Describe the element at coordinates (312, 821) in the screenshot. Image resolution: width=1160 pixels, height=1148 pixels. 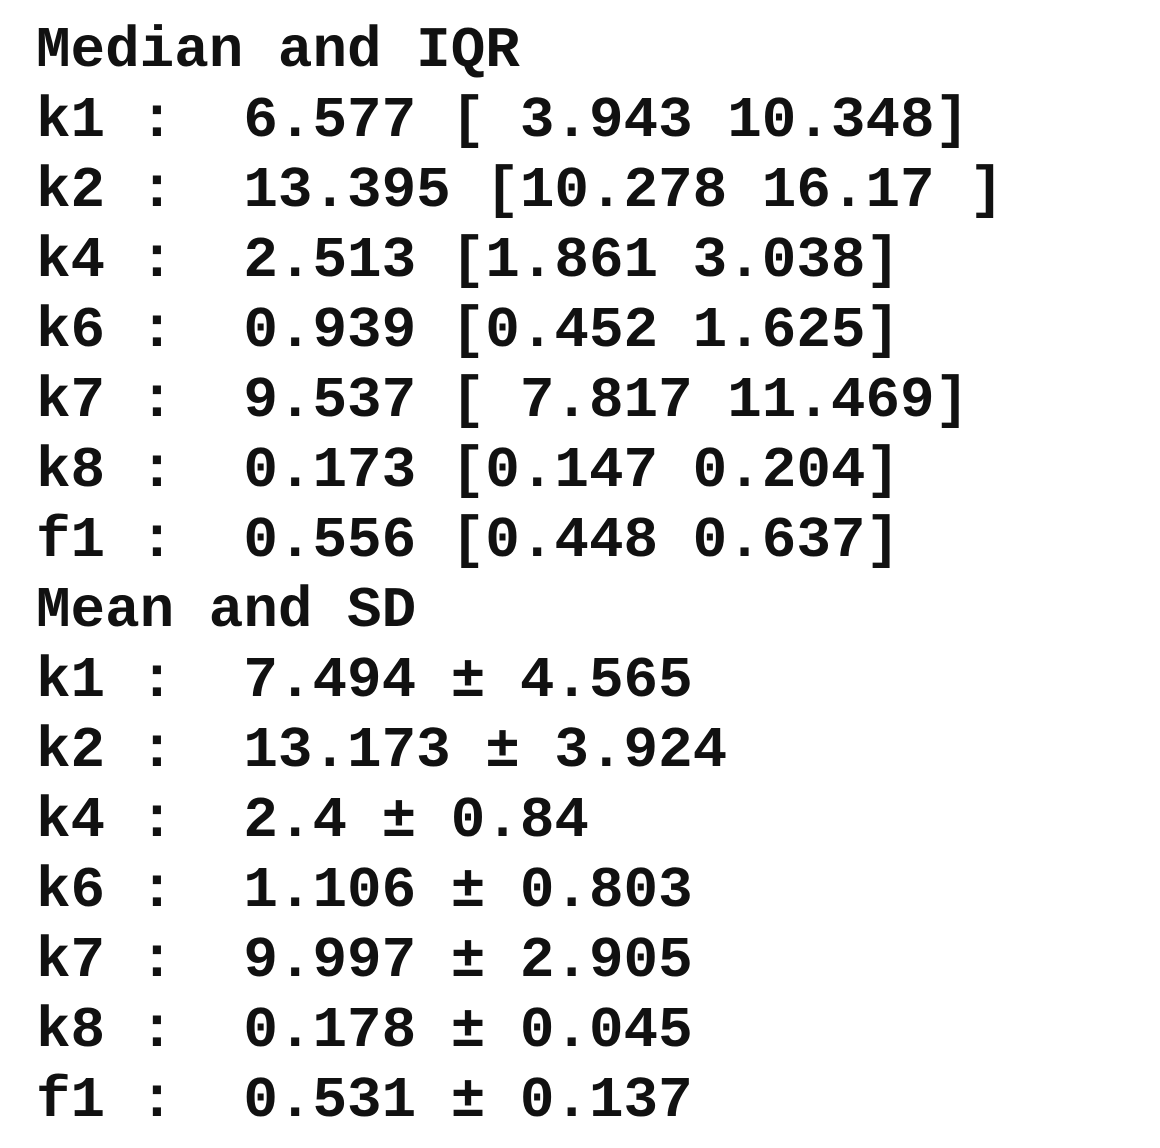
I see `stat-row: k4 : 2.4 ± 0.84` at that location.